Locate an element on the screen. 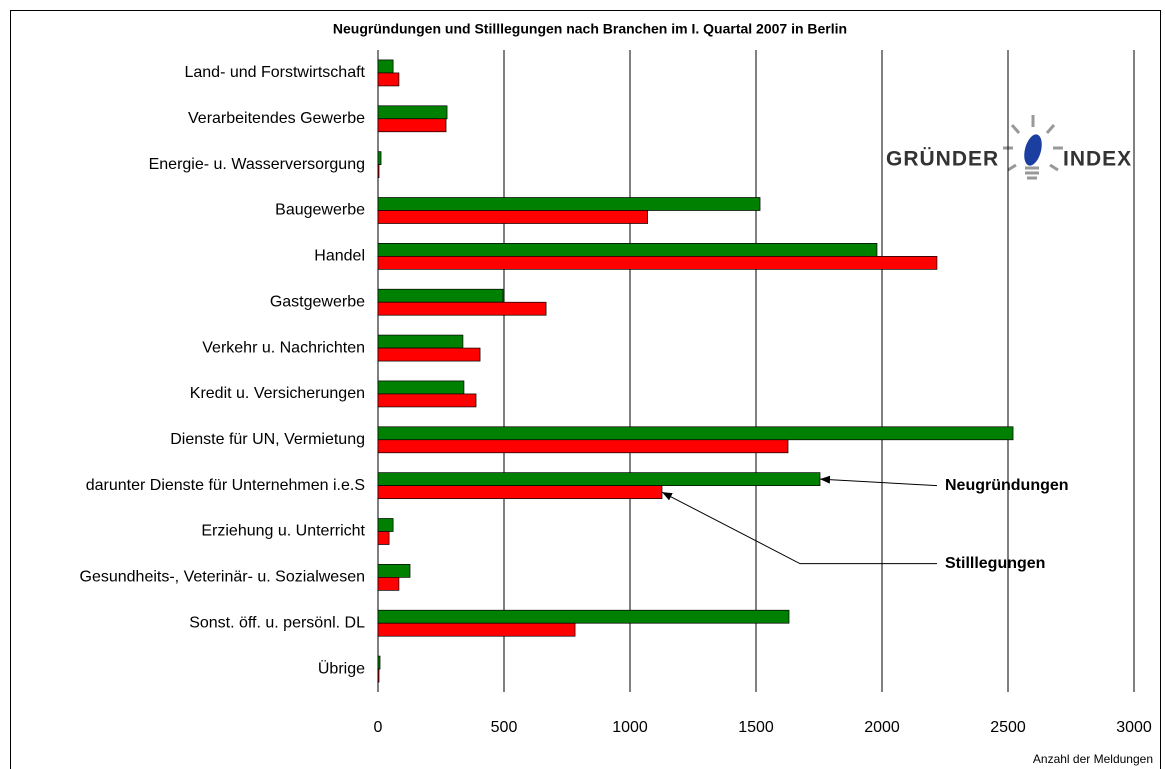  logo-text: GRÜNDER is located at coordinates (942, 159).